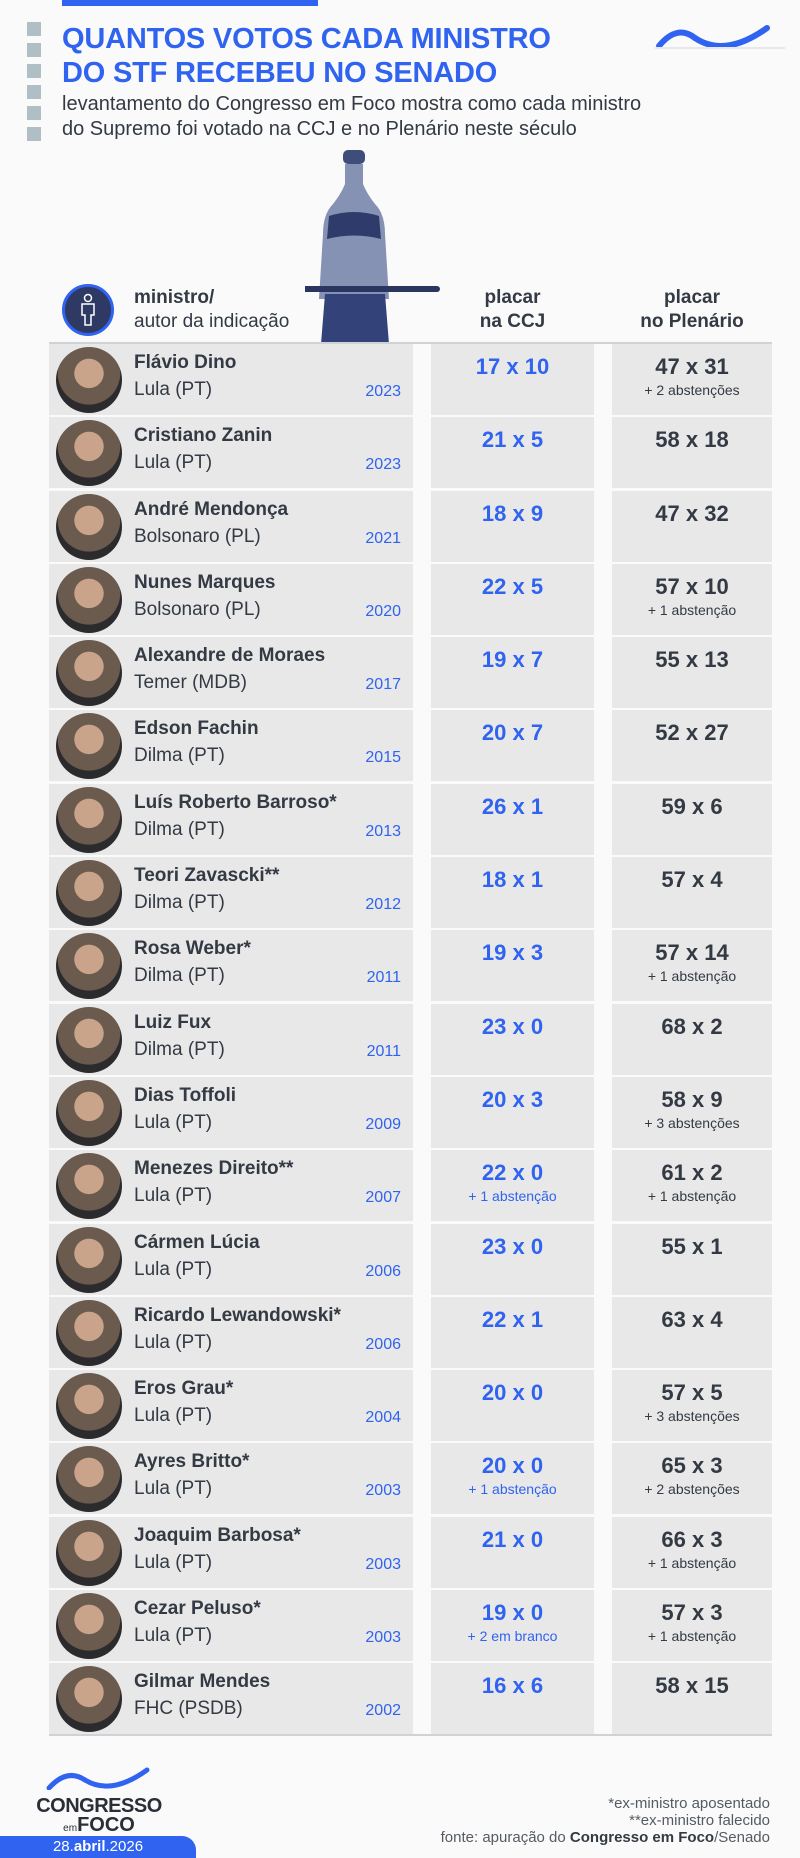 This screenshot has width=800, height=1858. I want to click on column-header-plenario-line1: placar, so click(692, 297).